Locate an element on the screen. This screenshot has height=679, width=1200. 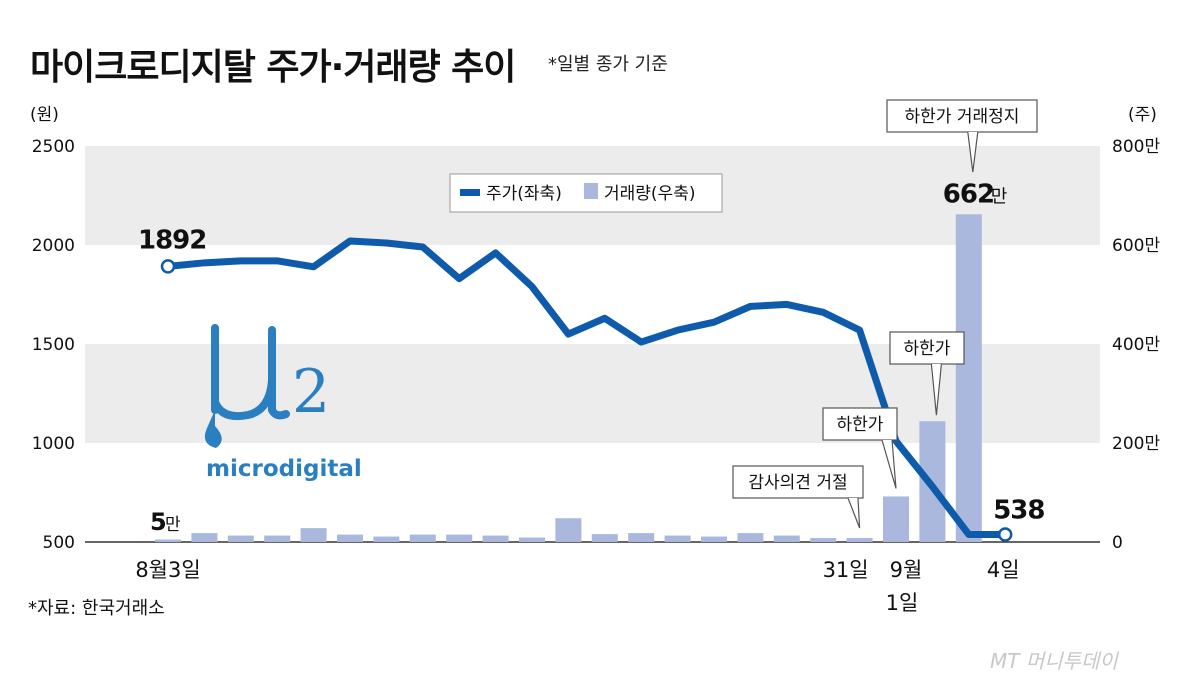
annotation-limit-down-1-box is located at coordinates (860, 424).